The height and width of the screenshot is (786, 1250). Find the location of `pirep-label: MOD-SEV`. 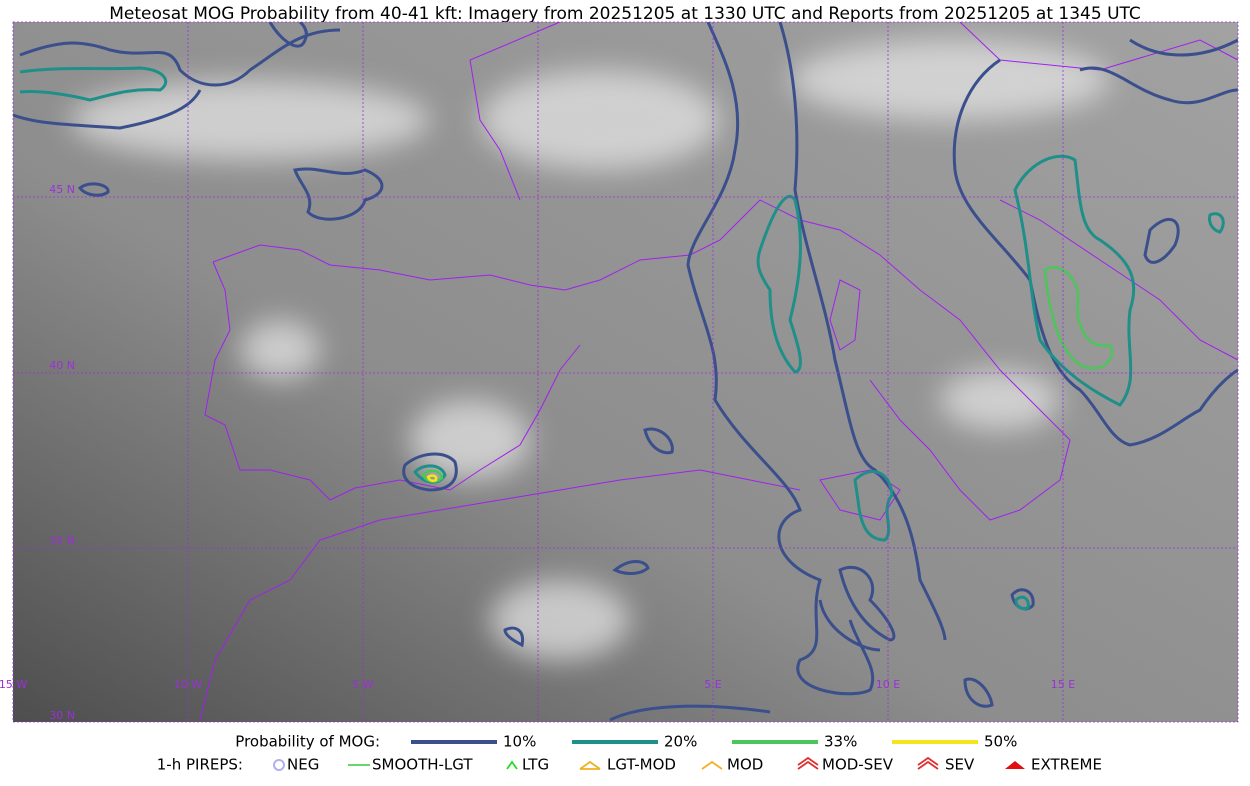

pirep-label: MOD-SEV is located at coordinates (858, 765).